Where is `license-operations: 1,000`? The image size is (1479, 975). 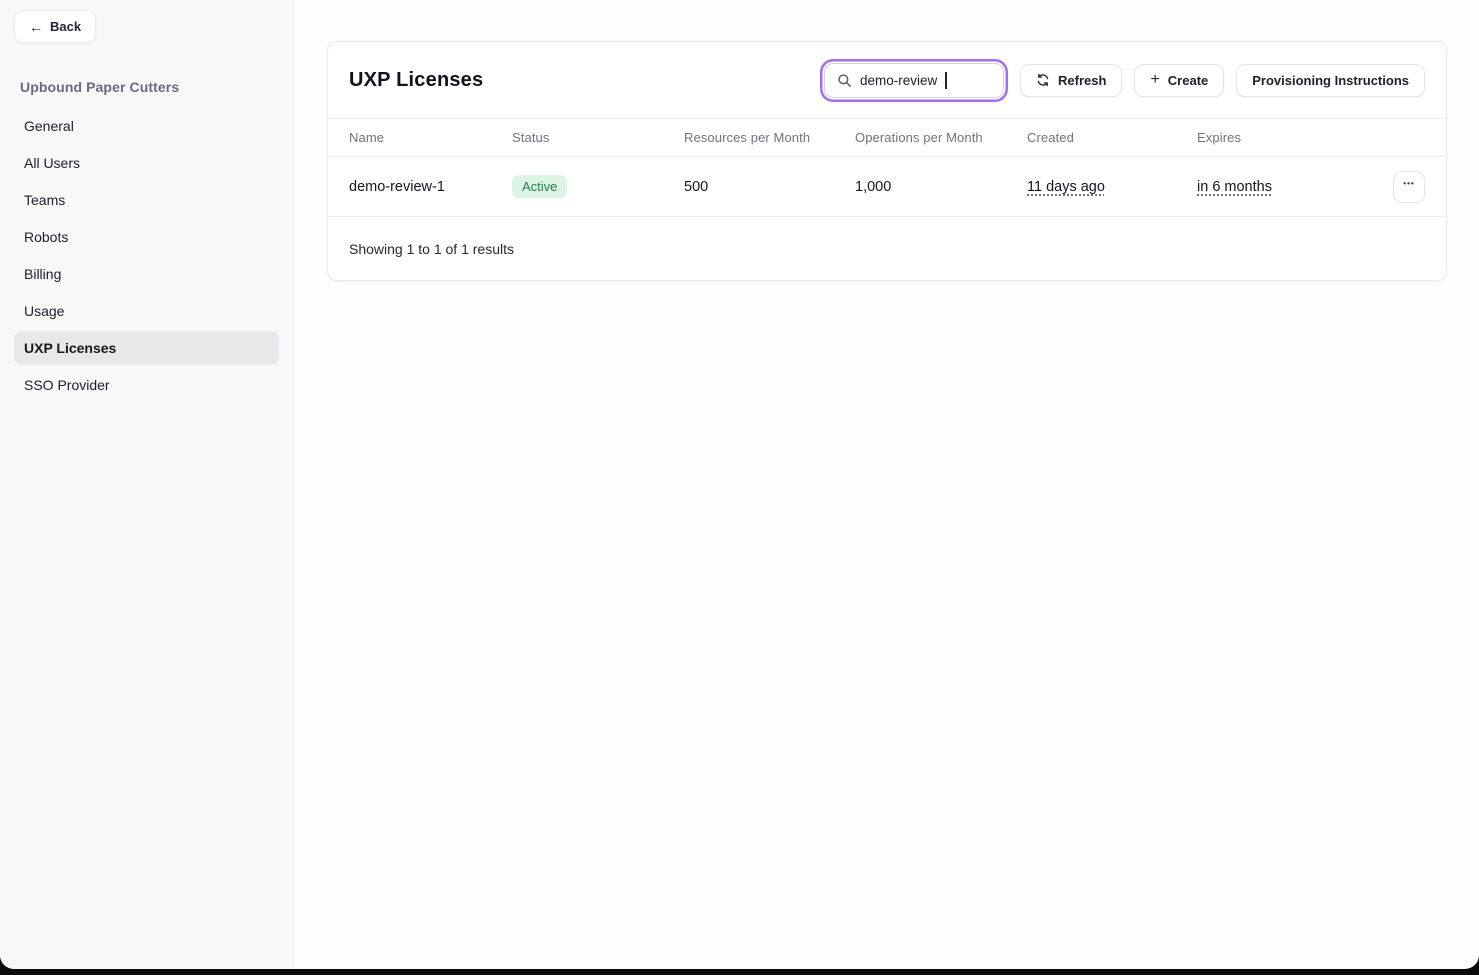 license-operations: 1,000 is located at coordinates (873, 186).